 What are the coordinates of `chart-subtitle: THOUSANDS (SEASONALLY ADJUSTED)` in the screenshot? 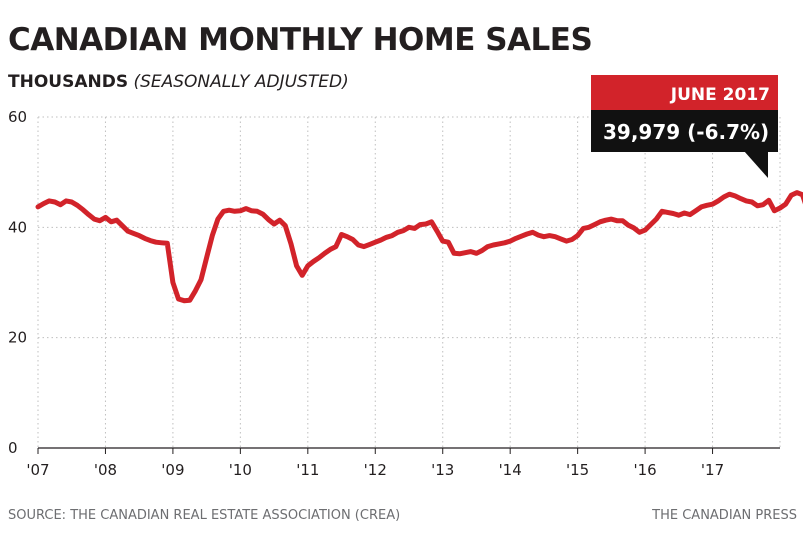 It's located at (178, 82).